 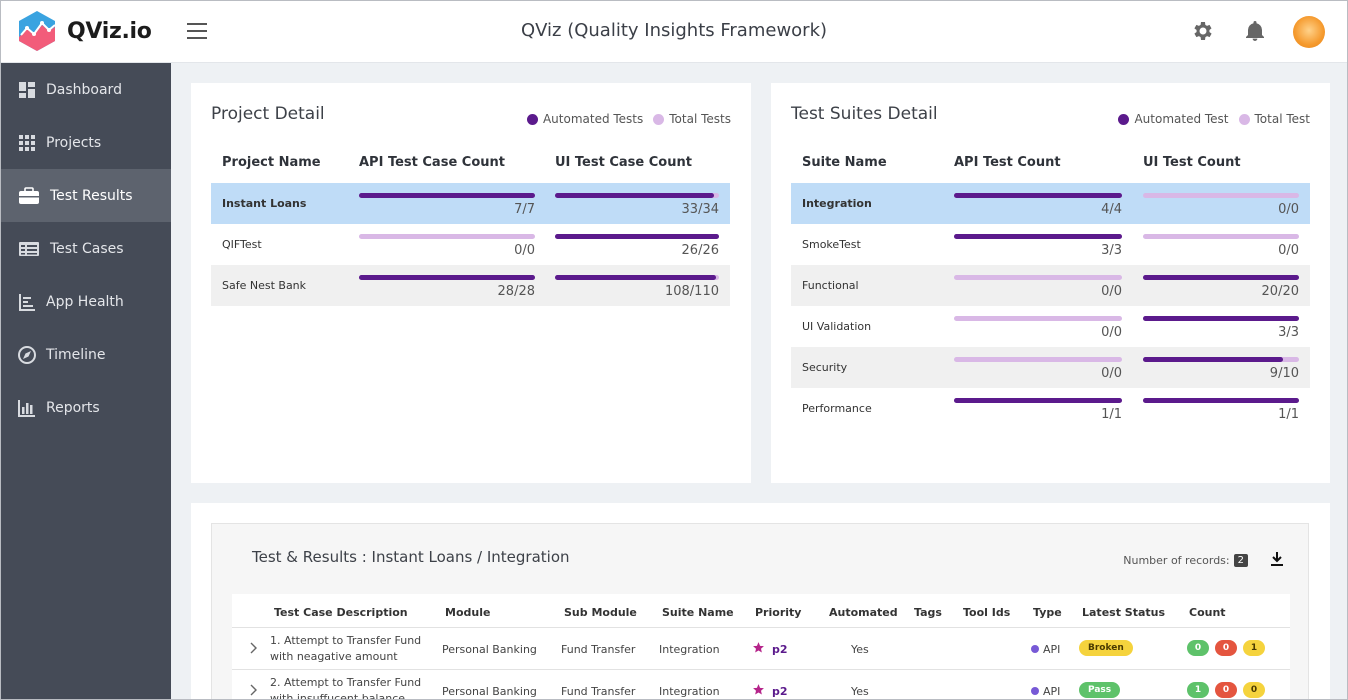 What do you see at coordinates (86, 142) in the screenshot?
I see `sidebar-item-projects: Projects` at bounding box center [86, 142].